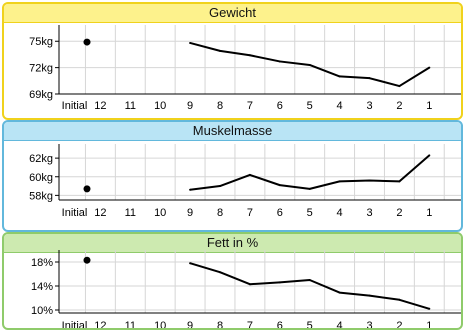 Image resolution: width=469 pixels, height=330 pixels. I want to click on y-tick-label: 69kg, so click(41, 95).